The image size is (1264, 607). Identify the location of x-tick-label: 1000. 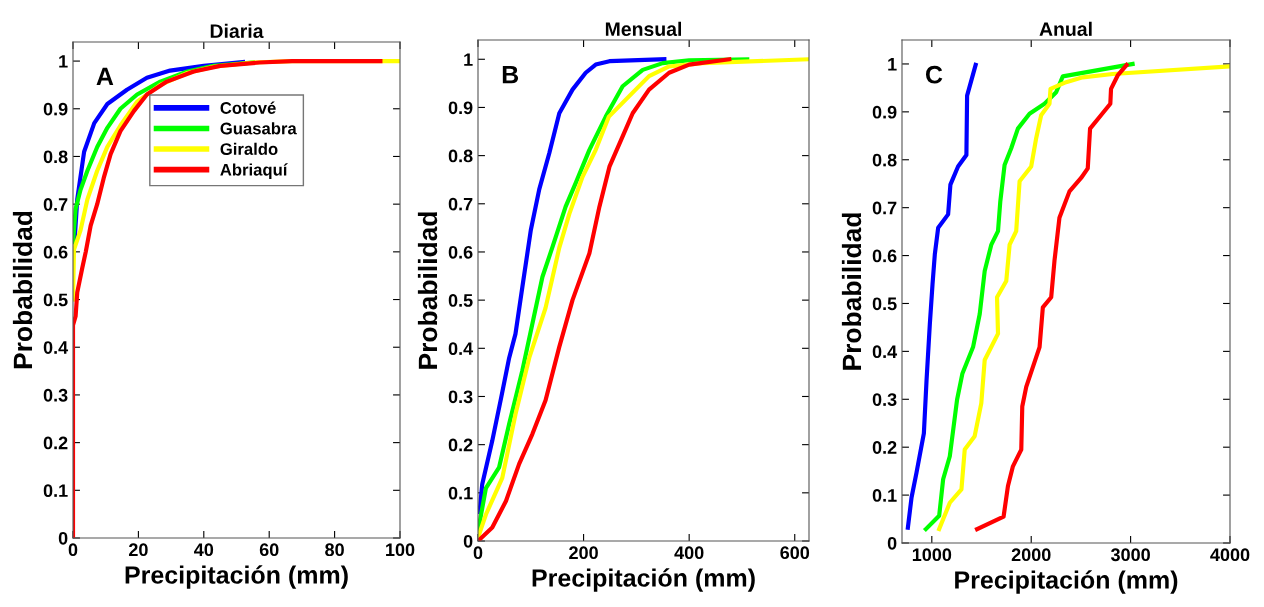
(932, 555).